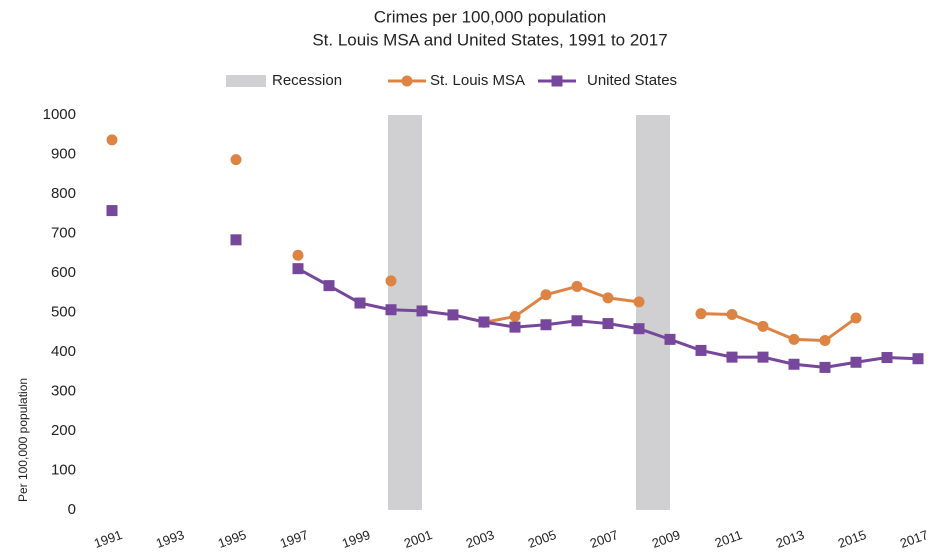 The width and height of the screenshot is (937, 559). Describe the element at coordinates (852, 539) in the screenshot. I see `x-tick-label: 2015` at that location.